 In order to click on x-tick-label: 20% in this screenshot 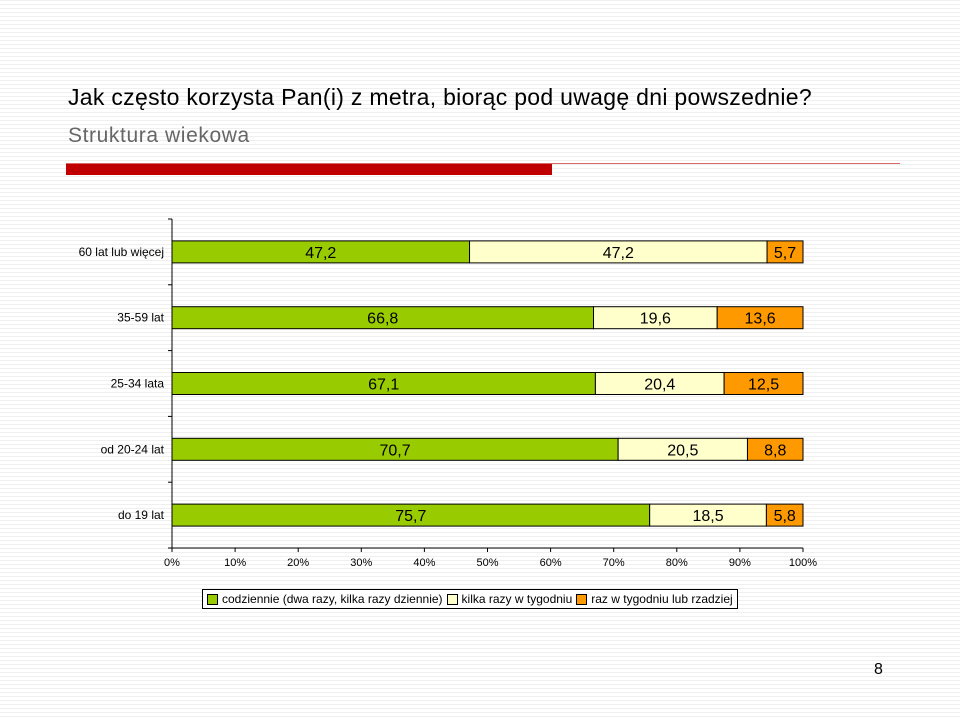, I will do `click(298, 563)`.